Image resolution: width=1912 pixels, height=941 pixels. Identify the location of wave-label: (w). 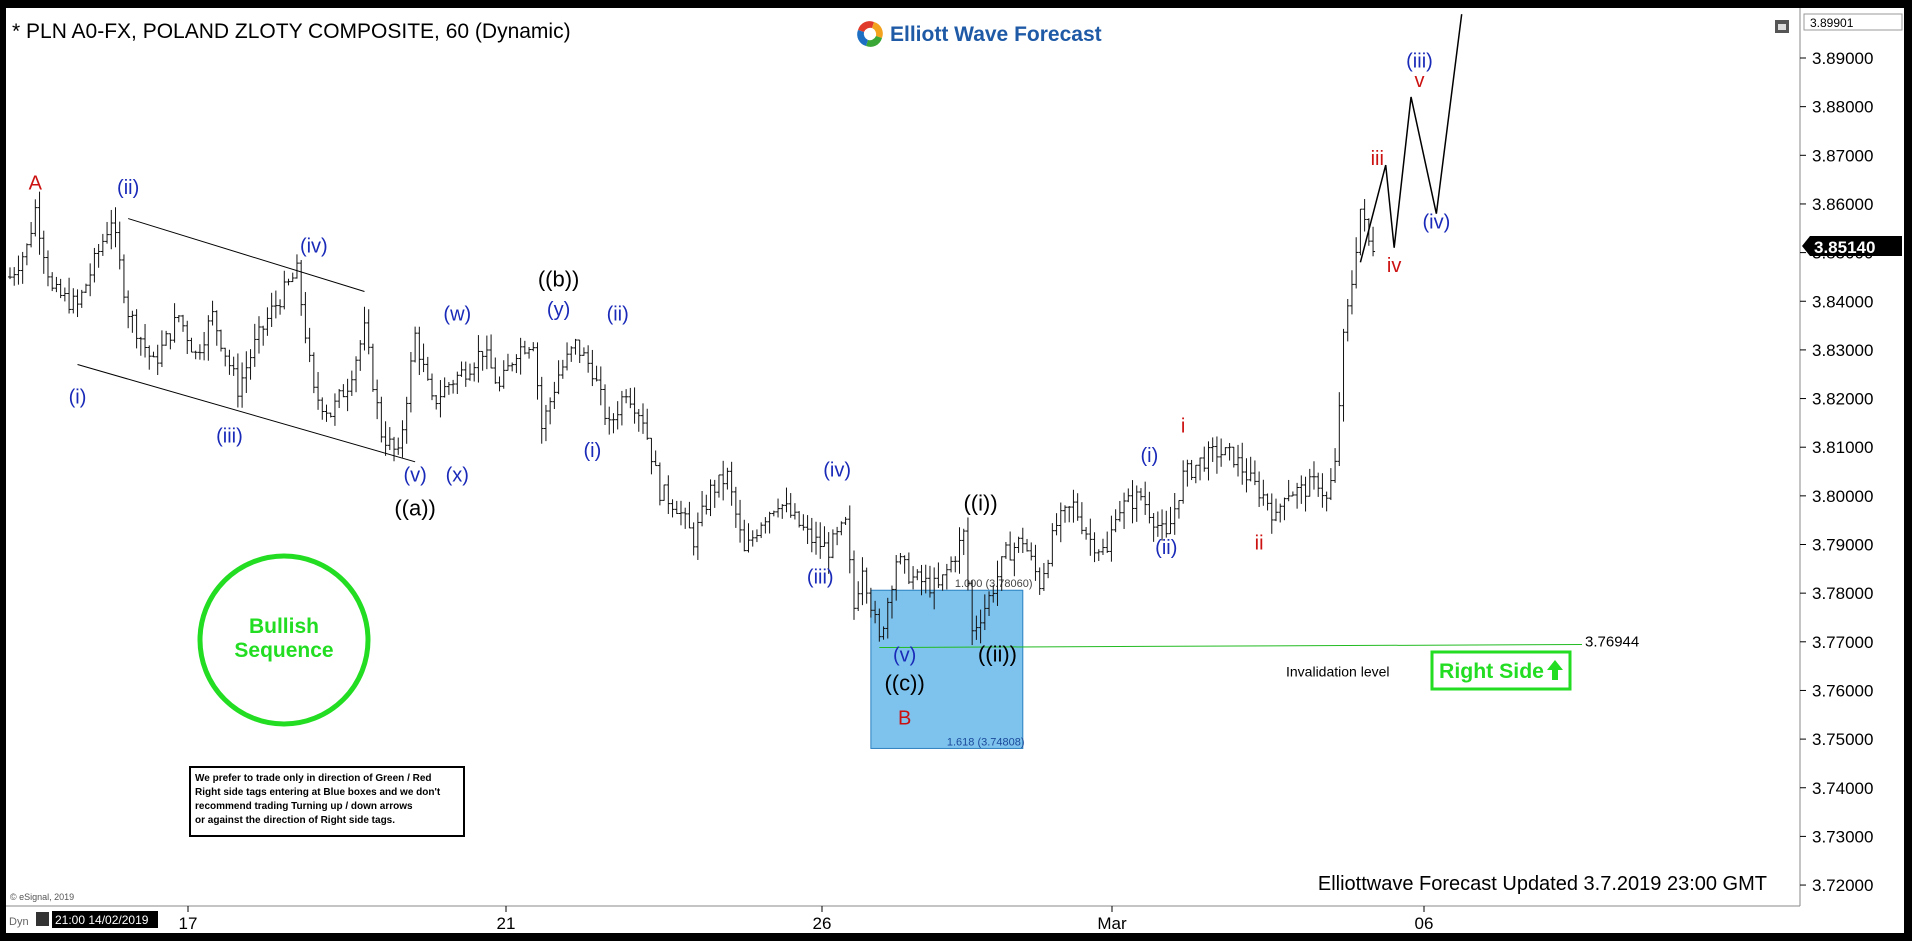
(457, 315).